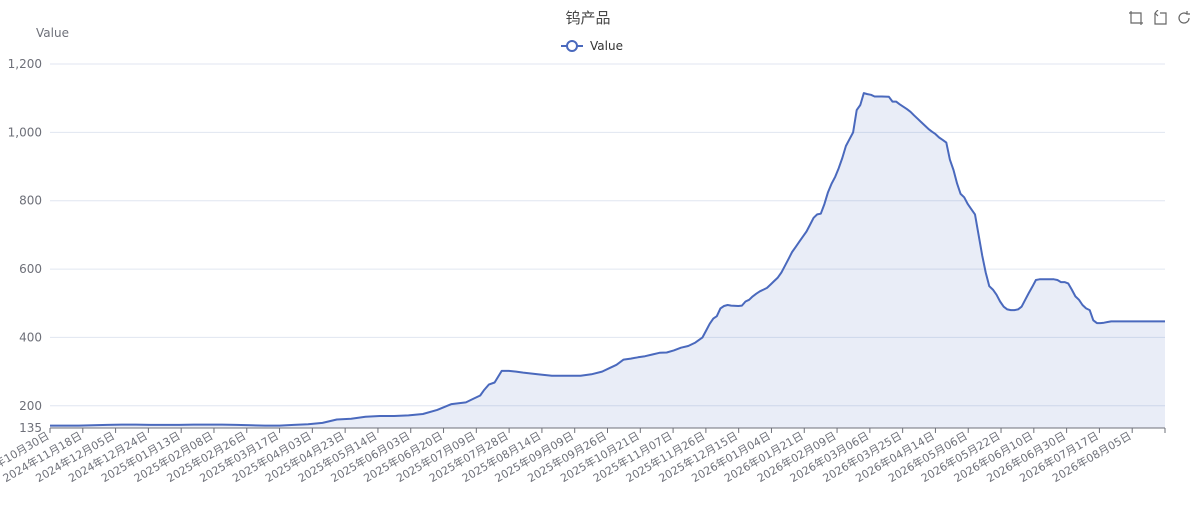  Describe the element at coordinates (30, 406) in the screenshot. I see `y-tick-label: 200` at that location.